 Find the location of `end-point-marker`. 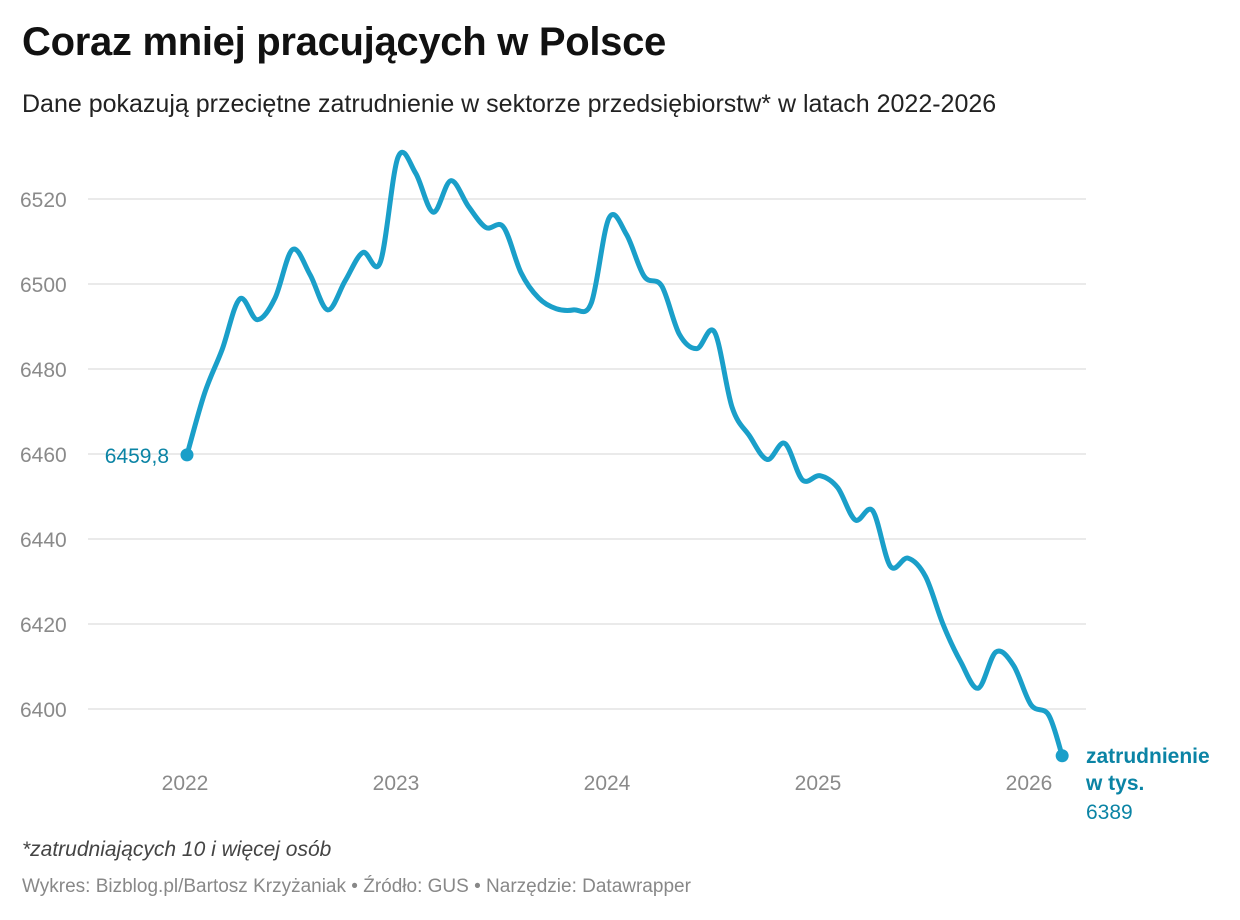

end-point-marker is located at coordinates (1062, 756).